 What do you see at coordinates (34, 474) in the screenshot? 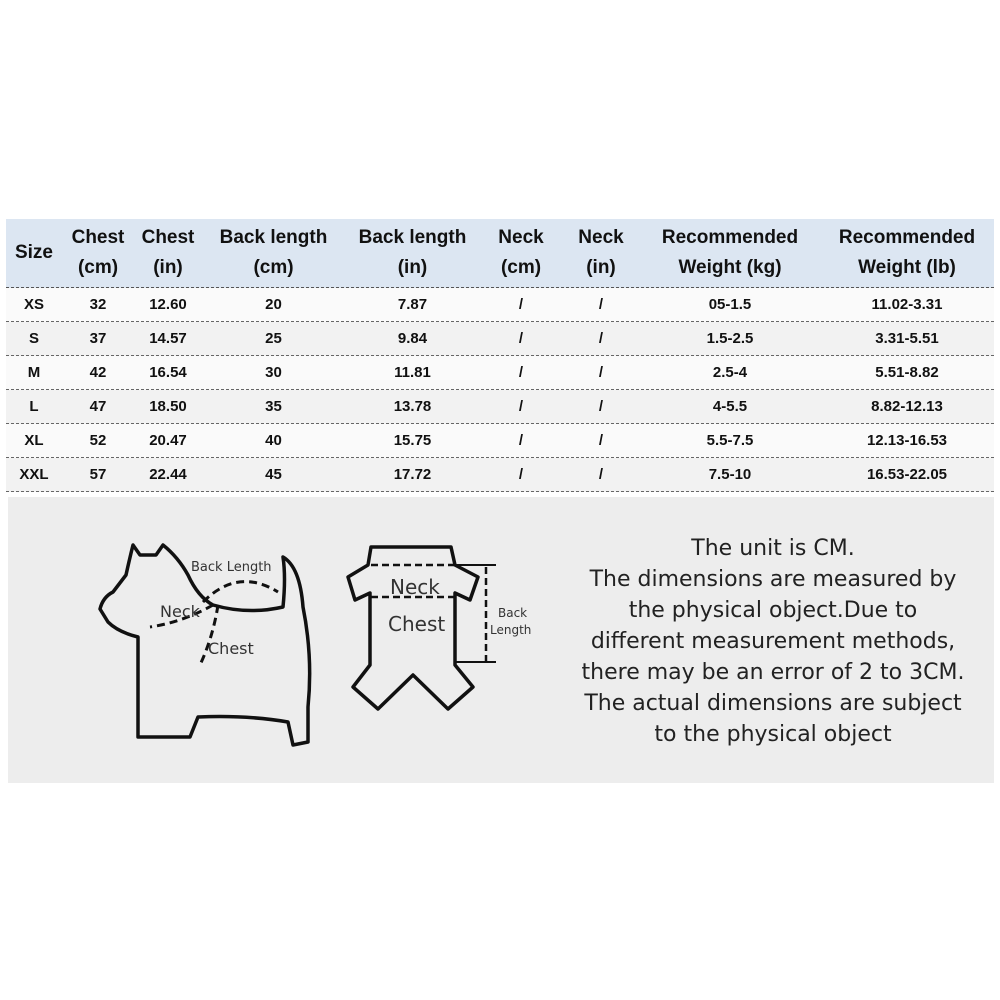
I see `cell-size: XXL` at bounding box center [34, 474].